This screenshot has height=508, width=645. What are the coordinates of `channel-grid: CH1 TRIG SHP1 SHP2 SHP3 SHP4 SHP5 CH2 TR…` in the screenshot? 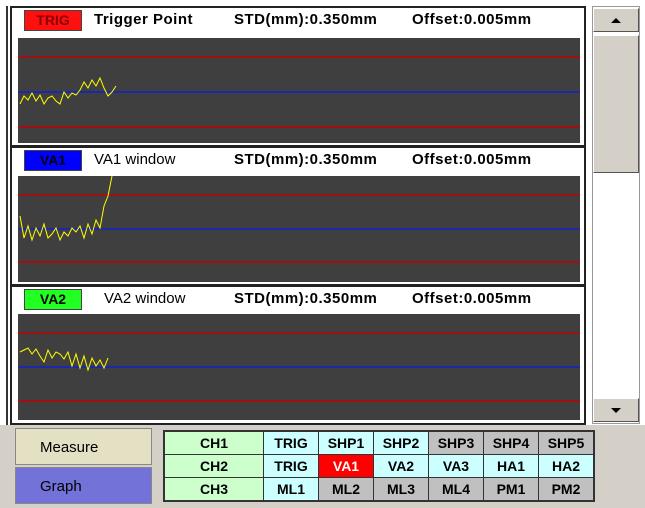 It's located at (379, 466).